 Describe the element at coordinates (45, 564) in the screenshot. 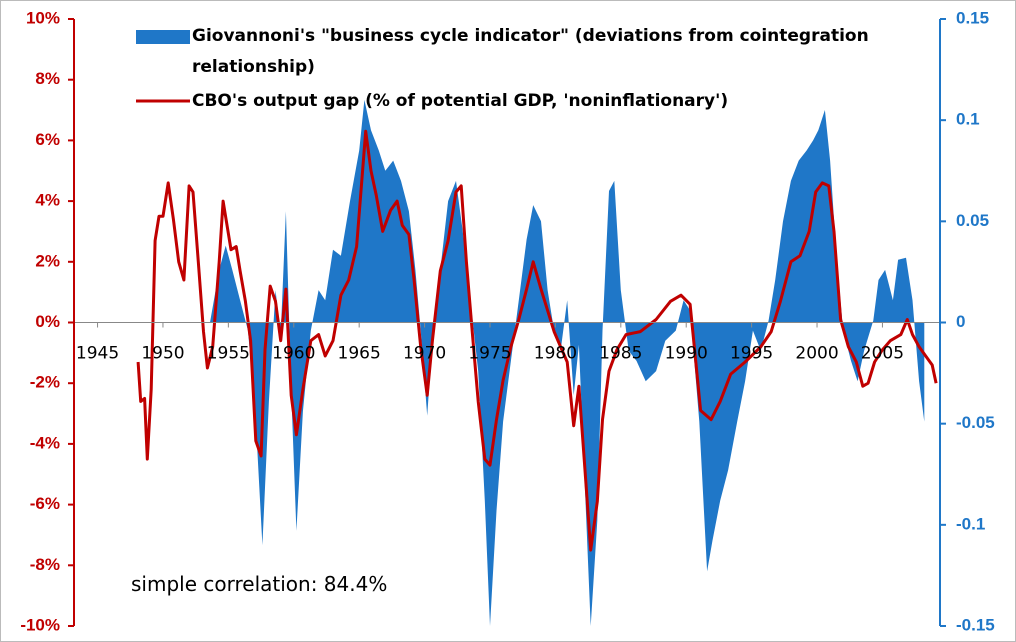

I see `y-tick-label: -8%` at that location.